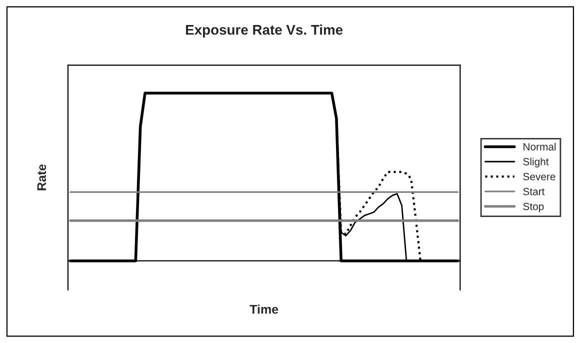 Image resolution: width=581 pixels, height=343 pixels. I want to click on legend-label: Stop, so click(533, 207).